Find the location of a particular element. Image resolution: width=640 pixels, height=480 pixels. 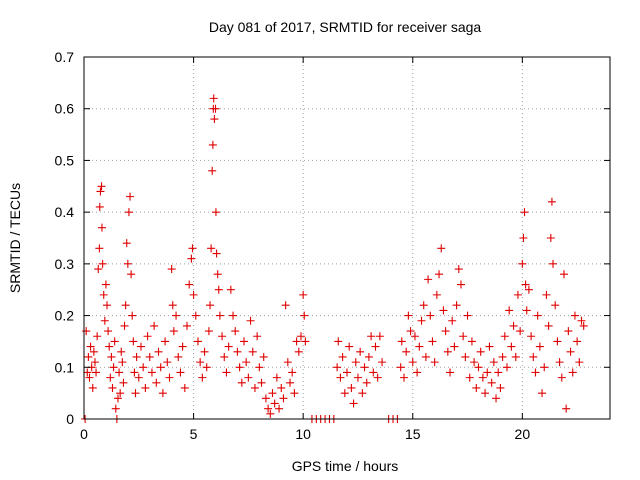

y-tick-label: 0.6 is located at coordinates (65, 109).